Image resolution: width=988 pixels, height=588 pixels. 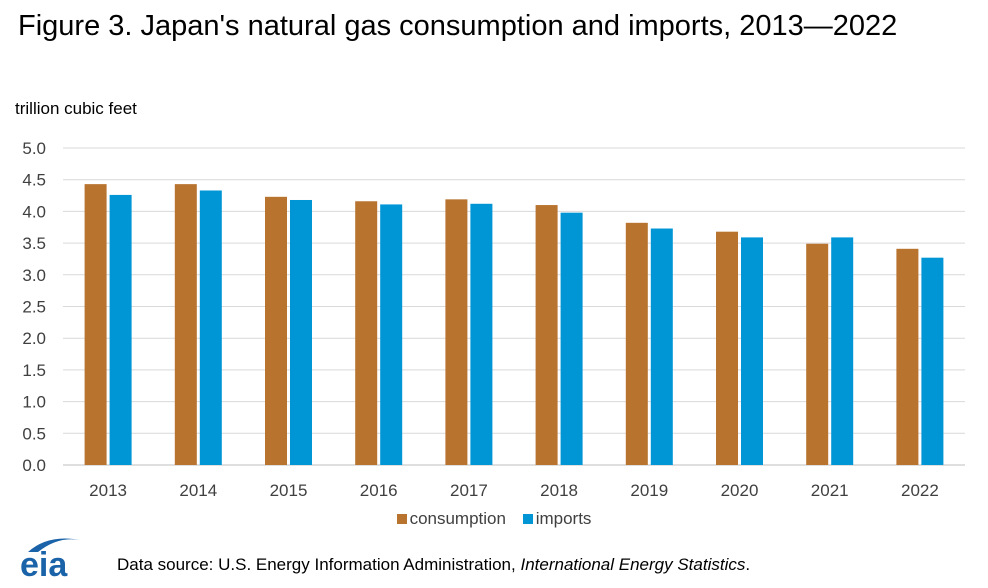 What do you see at coordinates (830, 490) in the screenshot?
I see `x-tick-label: 2021` at bounding box center [830, 490].